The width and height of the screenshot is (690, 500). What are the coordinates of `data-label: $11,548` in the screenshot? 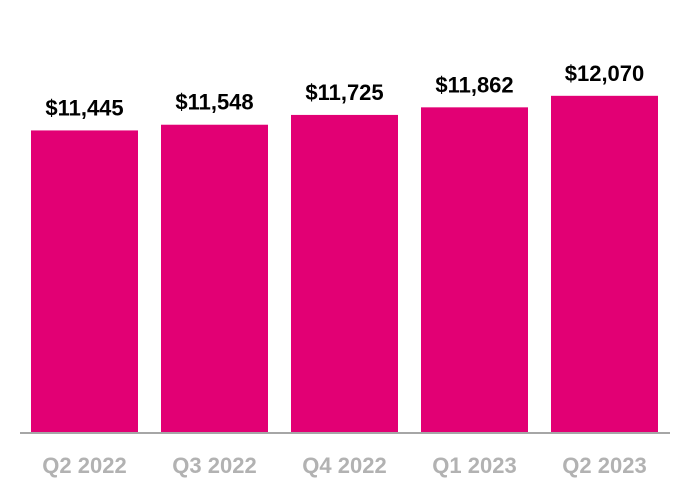 It's located at (214, 102).